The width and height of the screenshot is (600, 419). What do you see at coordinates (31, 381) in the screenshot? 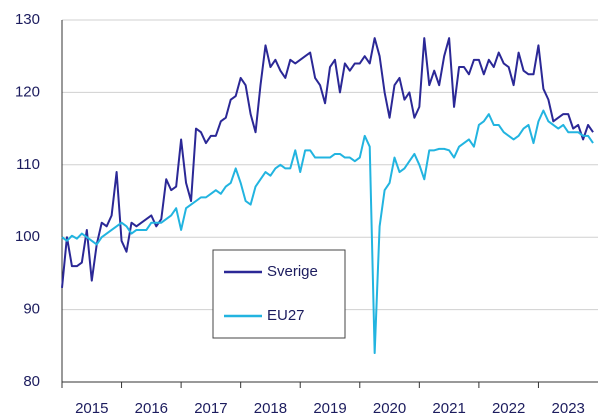
I see `y-tick-label: 80` at bounding box center [31, 381].